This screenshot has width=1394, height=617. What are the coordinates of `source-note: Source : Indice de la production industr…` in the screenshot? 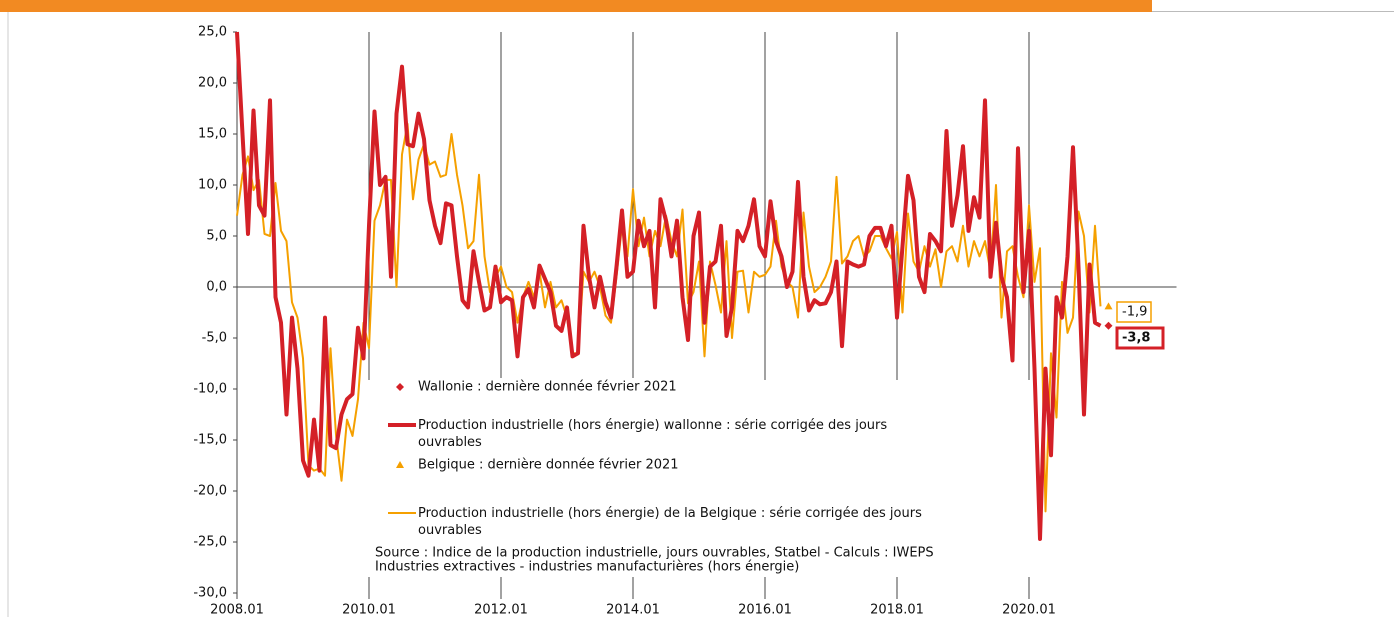 It's located at (654, 553).